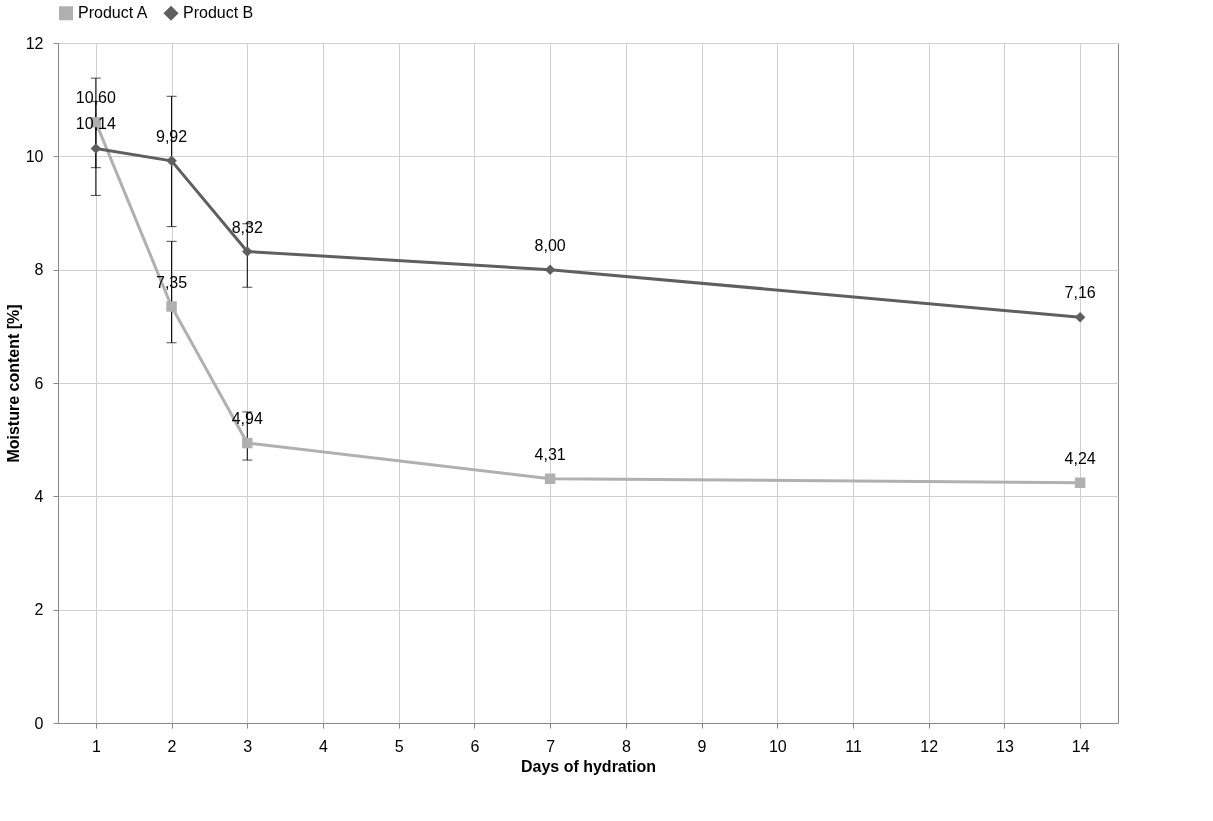 The height and width of the screenshot is (821, 1213). Describe the element at coordinates (39, 496) in the screenshot. I see `y-tick-label: 4` at that location.